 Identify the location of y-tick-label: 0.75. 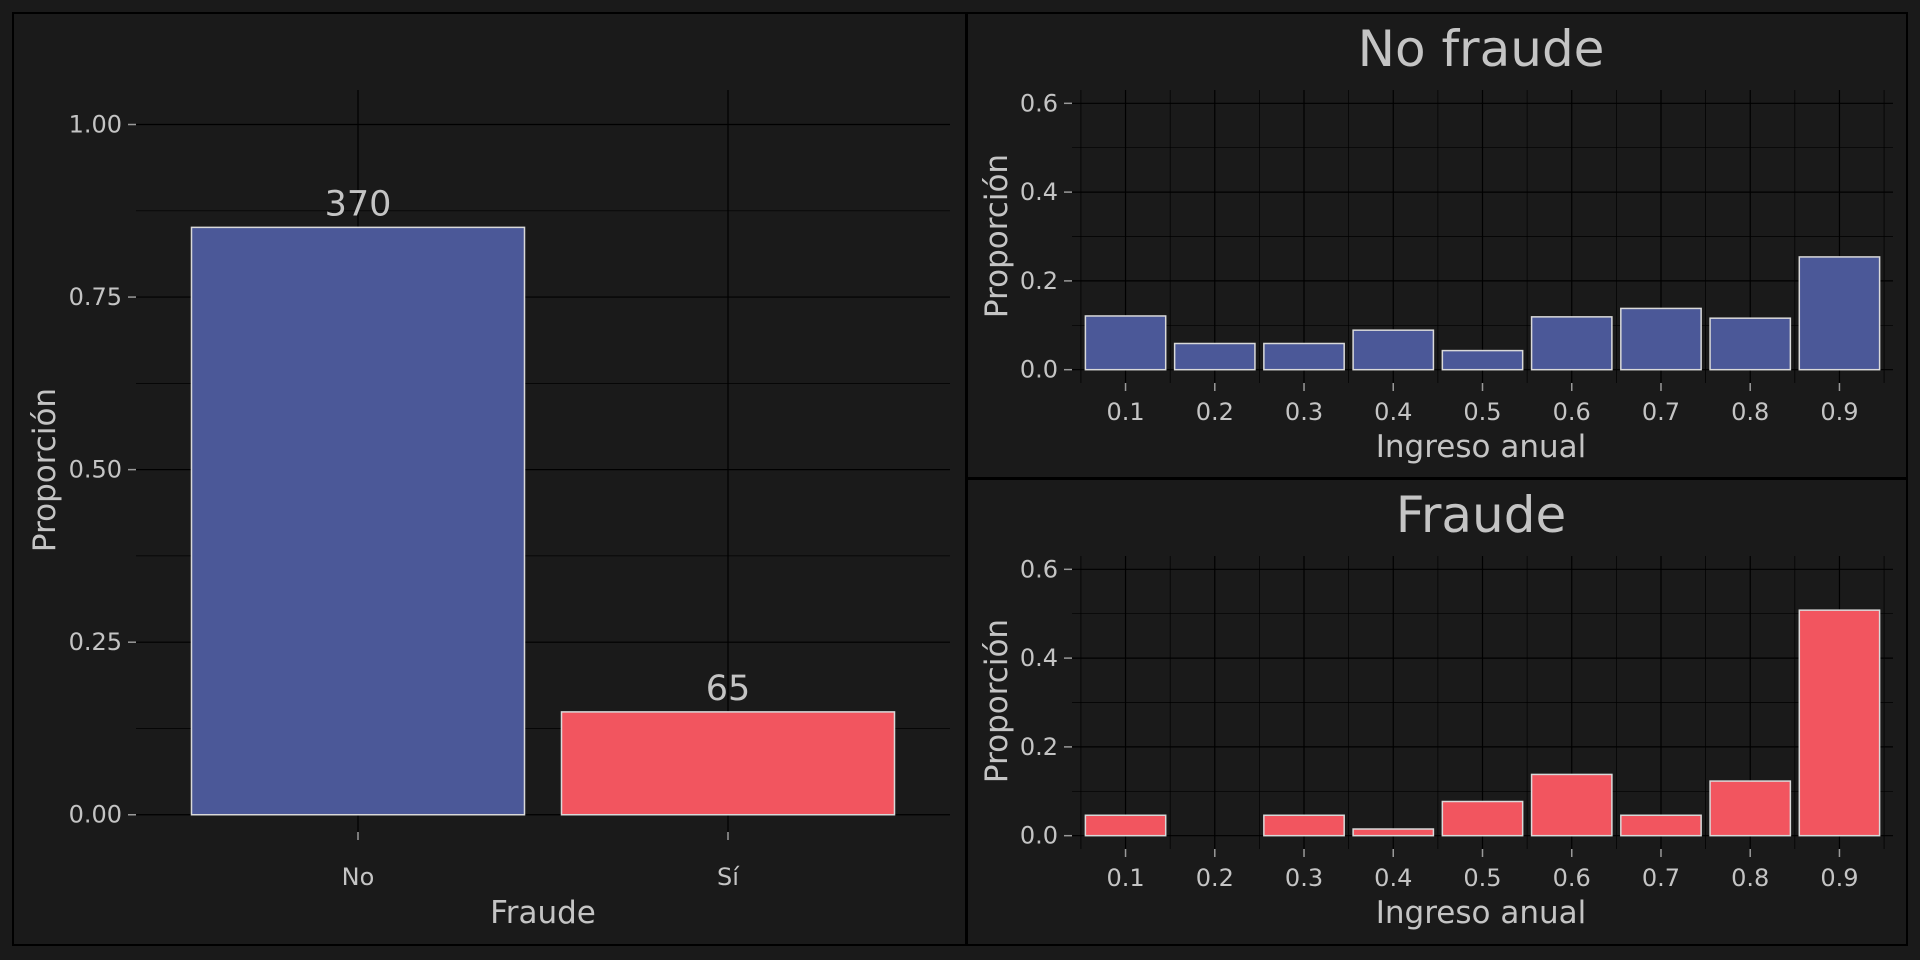
(95, 297).